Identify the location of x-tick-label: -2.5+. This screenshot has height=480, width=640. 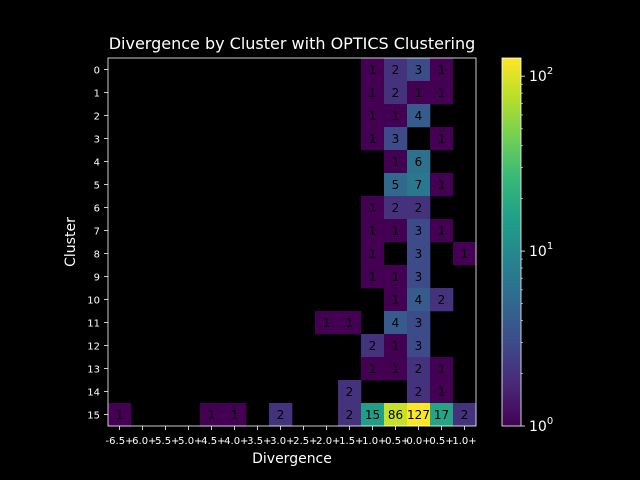
(304, 441).